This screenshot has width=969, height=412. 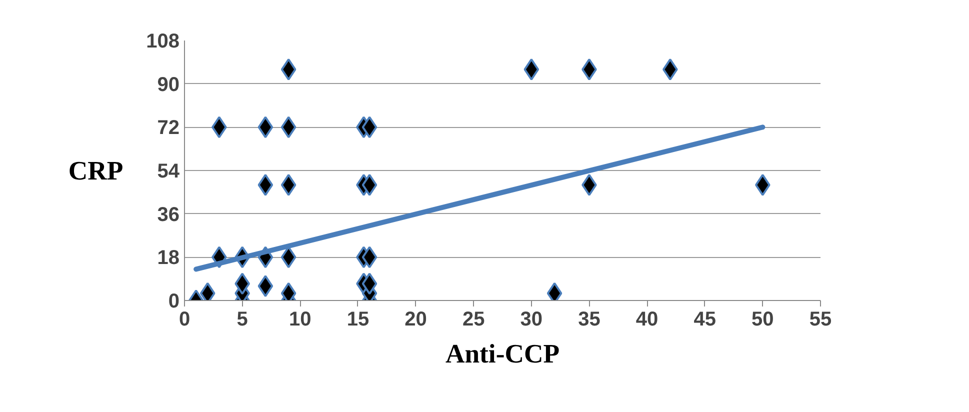 What do you see at coordinates (168, 258) in the screenshot?
I see `y-tick-label: 18` at bounding box center [168, 258].